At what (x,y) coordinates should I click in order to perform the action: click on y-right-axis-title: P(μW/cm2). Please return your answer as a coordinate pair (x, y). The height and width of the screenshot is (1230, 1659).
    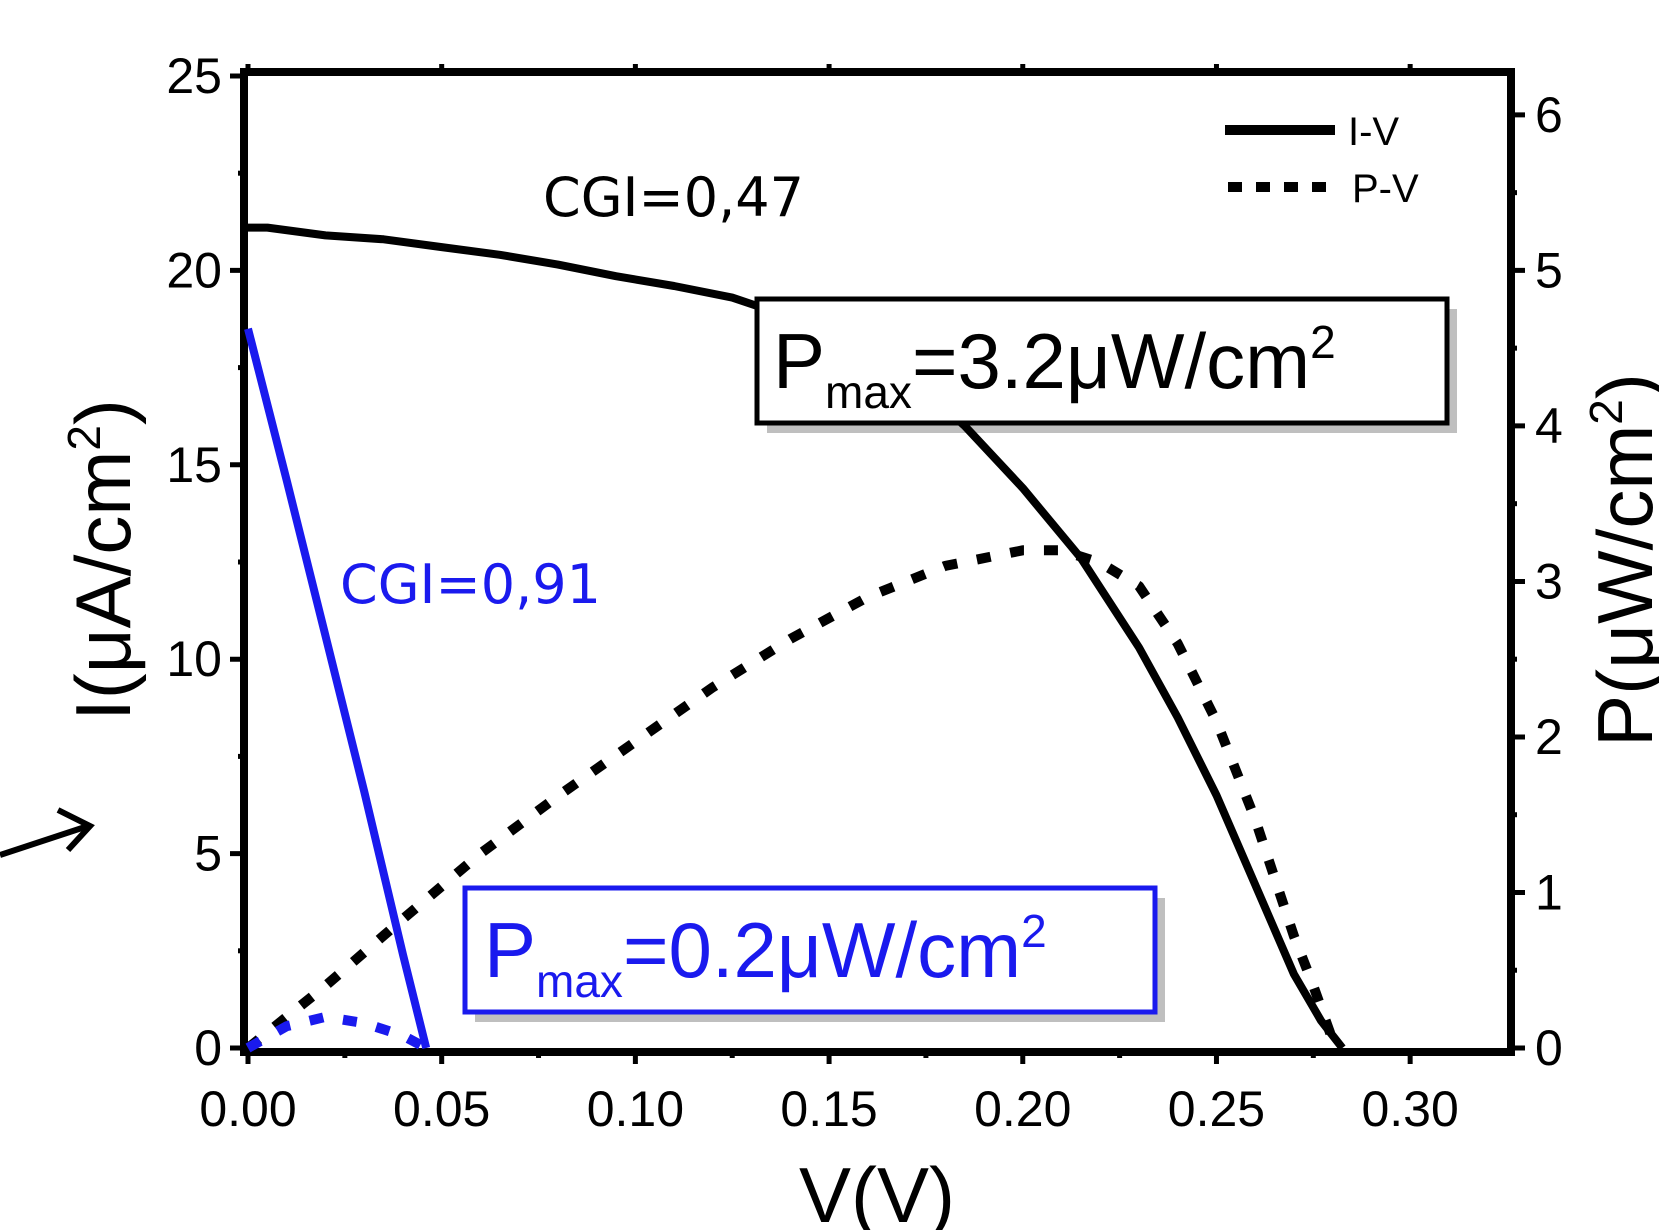
    Looking at the image, I should click on (1619, 560).